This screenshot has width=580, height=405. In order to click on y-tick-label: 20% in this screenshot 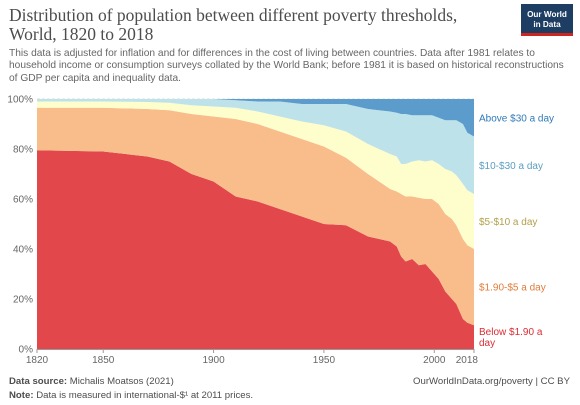, I will do `click(23, 300)`.